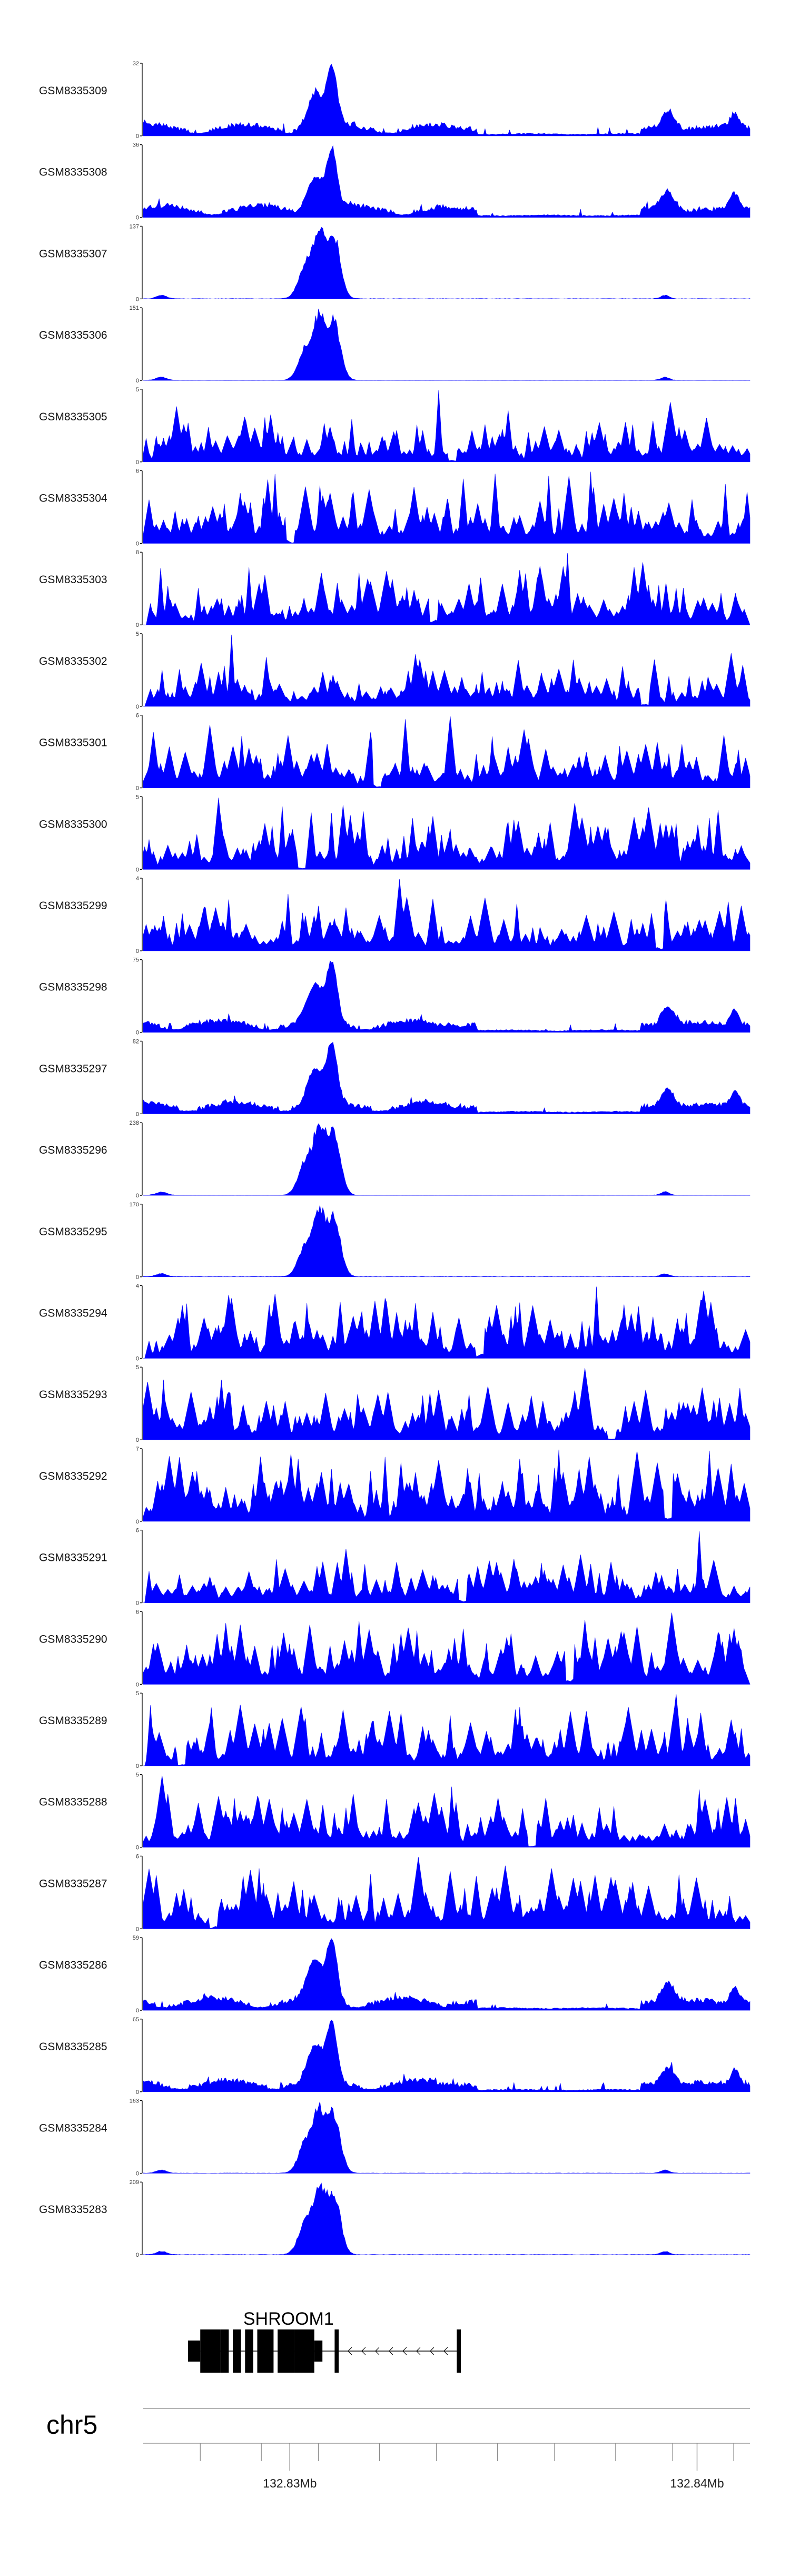  Describe the element at coordinates (394, 344) in the screenshot. I see `track-GSM8335306: GSM8335306 151 0` at that location.